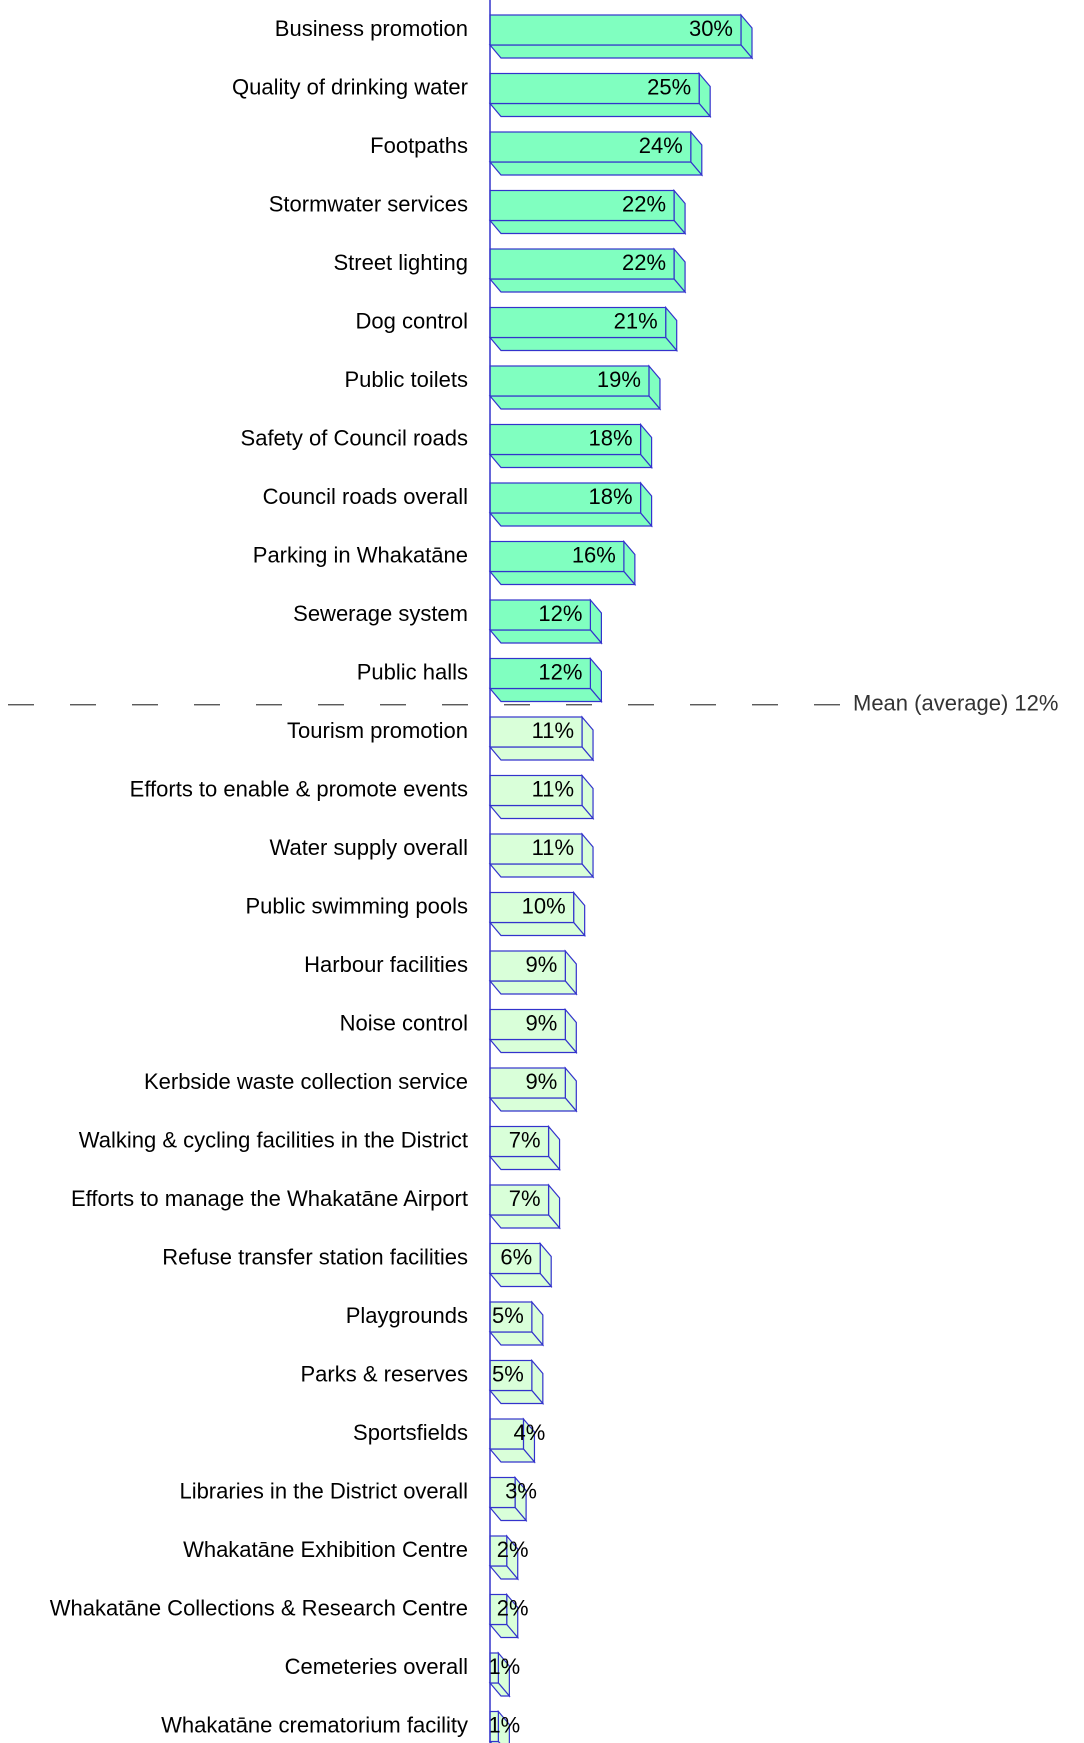 Image resolution: width=1084 pixels, height=1743 pixels. What do you see at coordinates (360, 554) in the screenshot?
I see `category-label: Parking in Whakatāne` at bounding box center [360, 554].